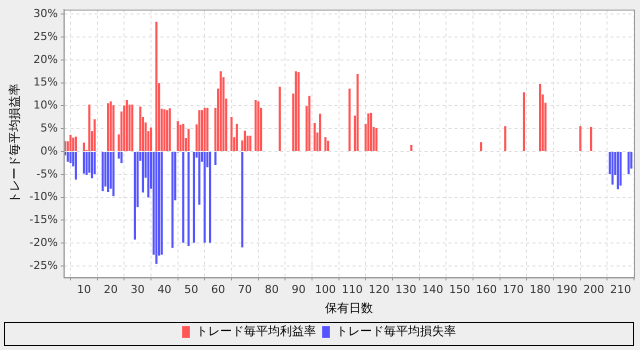  Describe the element at coordinates (137, 289) in the screenshot. I see `x-tick-label: 30` at that location.